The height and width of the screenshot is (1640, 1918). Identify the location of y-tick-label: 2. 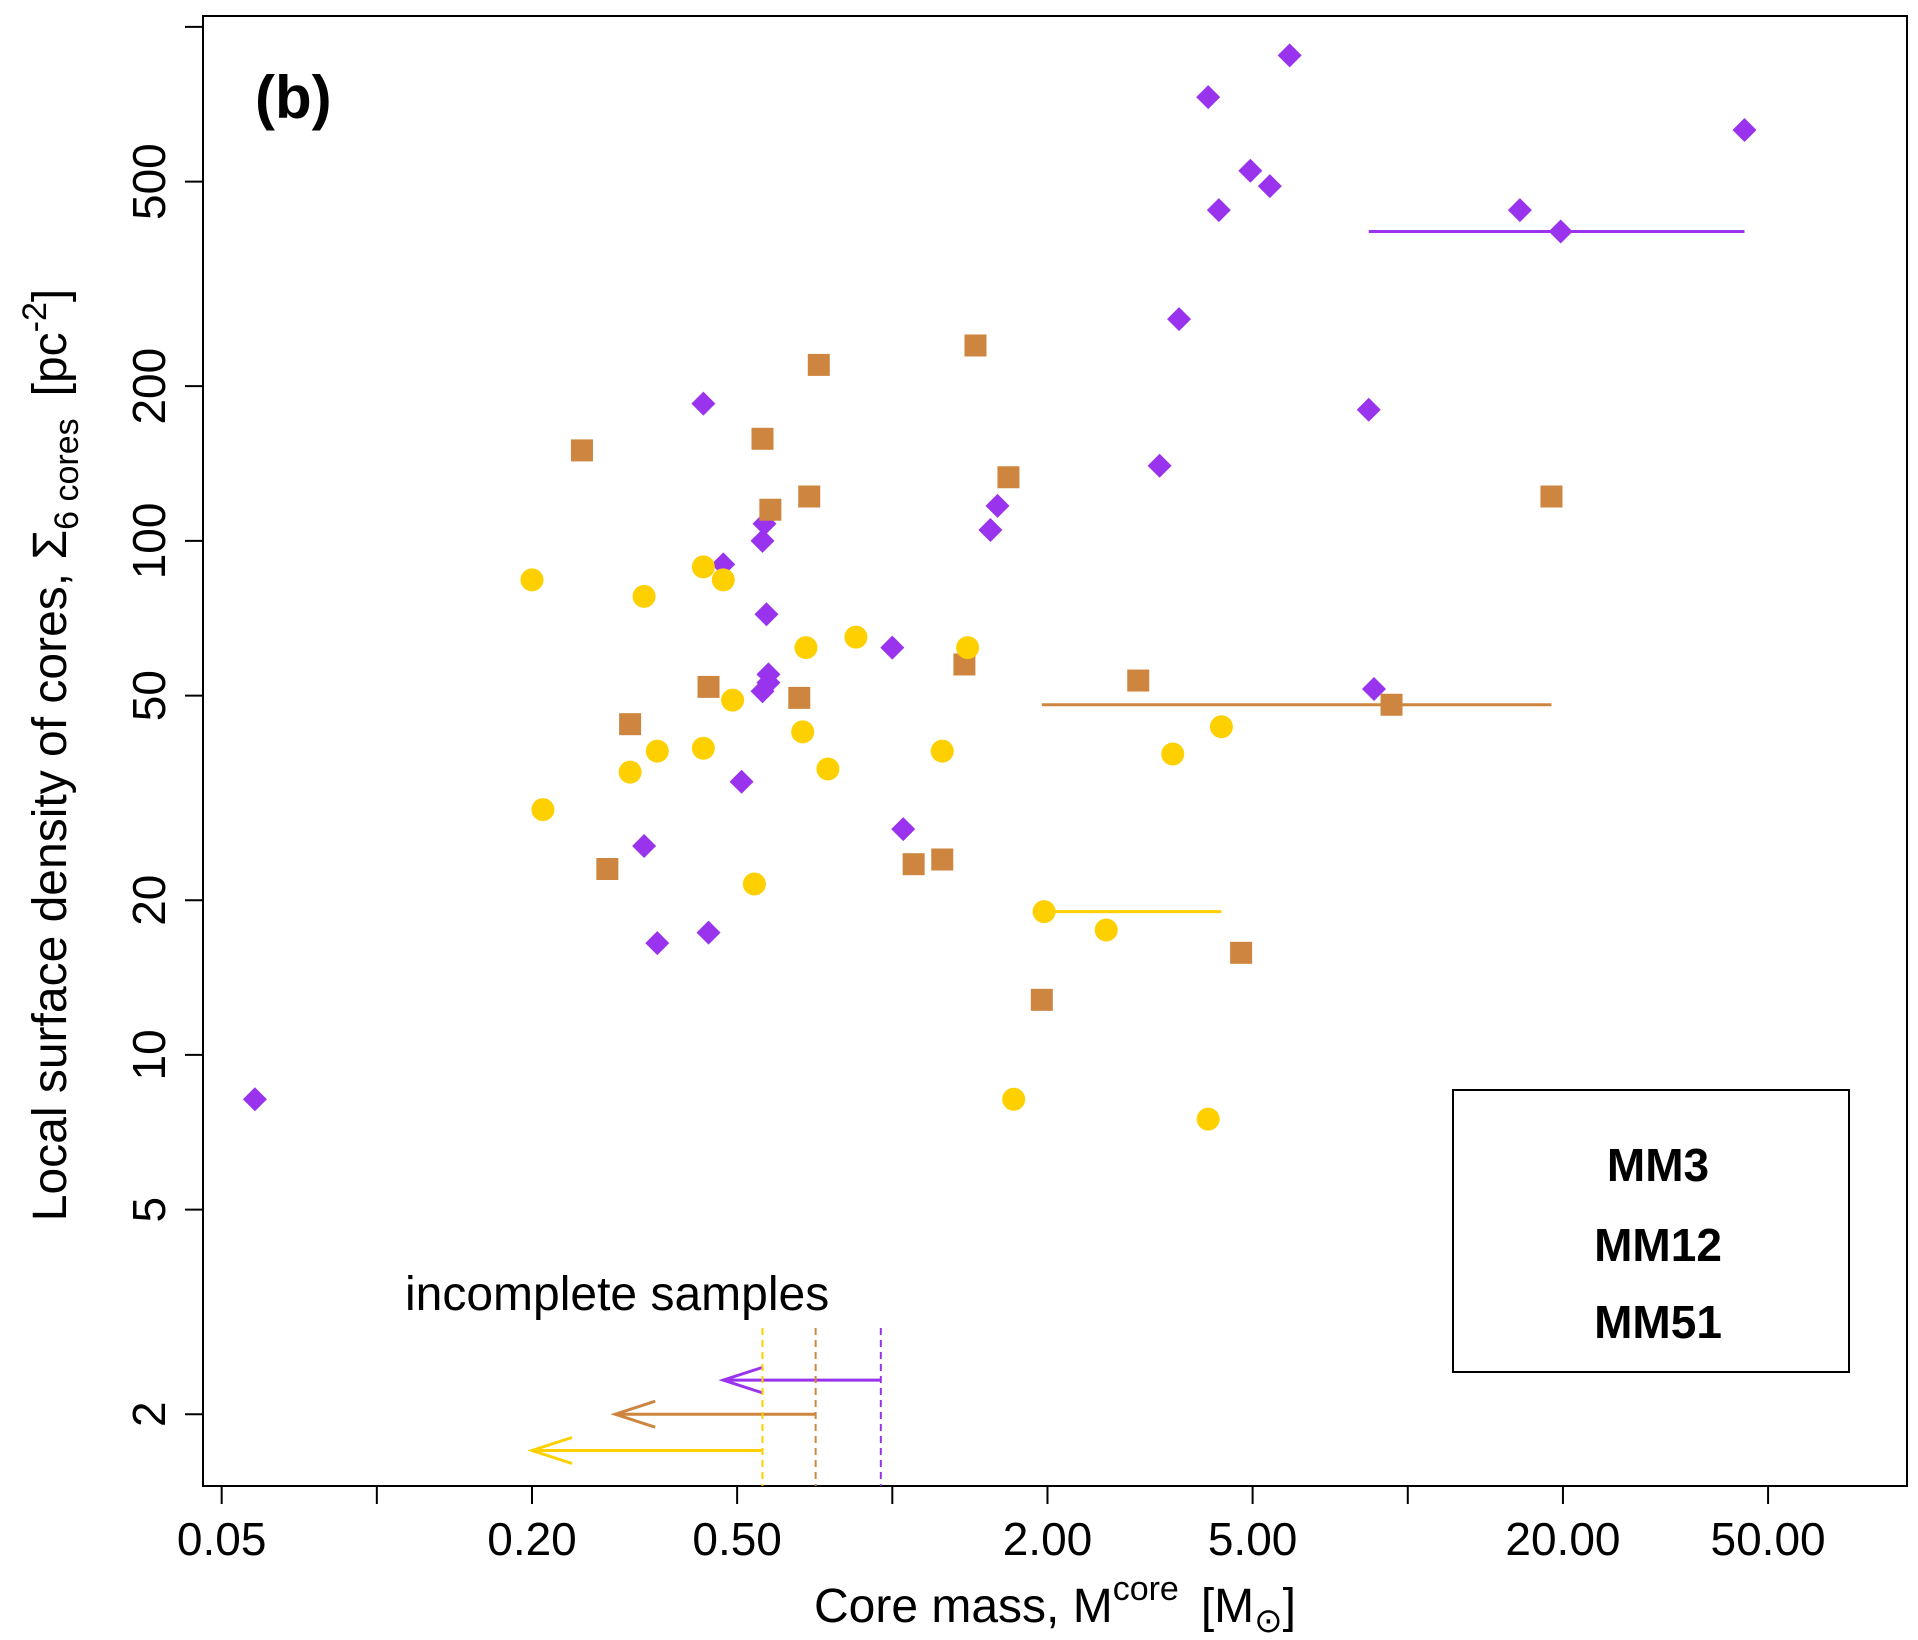
(149, 1414).